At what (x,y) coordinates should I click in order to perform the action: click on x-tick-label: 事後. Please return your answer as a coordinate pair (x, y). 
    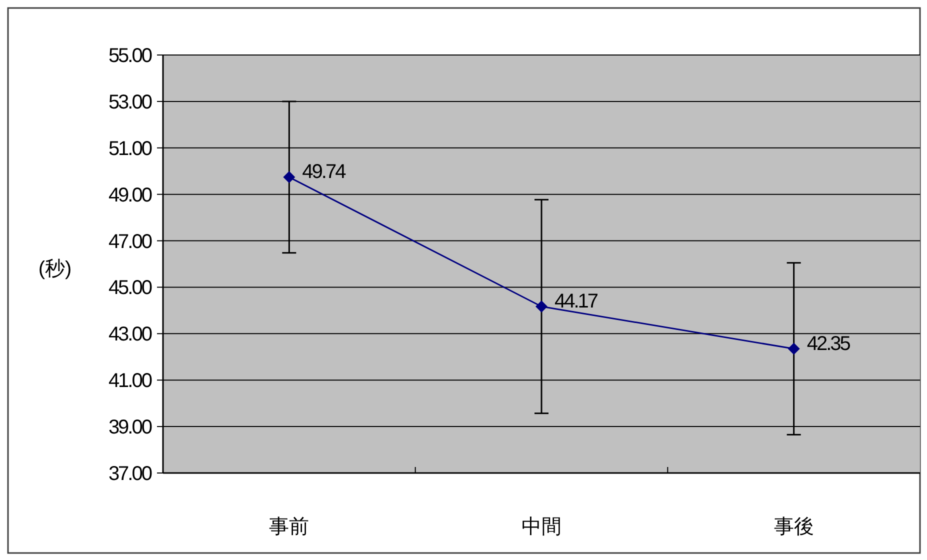
    Looking at the image, I should click on (794, 527).